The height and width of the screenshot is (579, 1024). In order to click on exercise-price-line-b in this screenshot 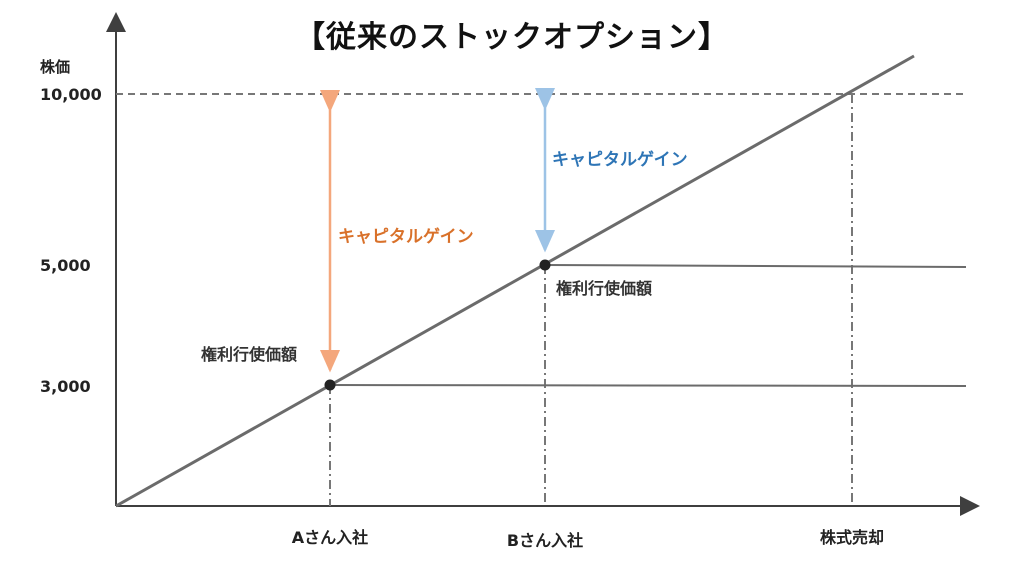, I will do `click(755, 266)`.